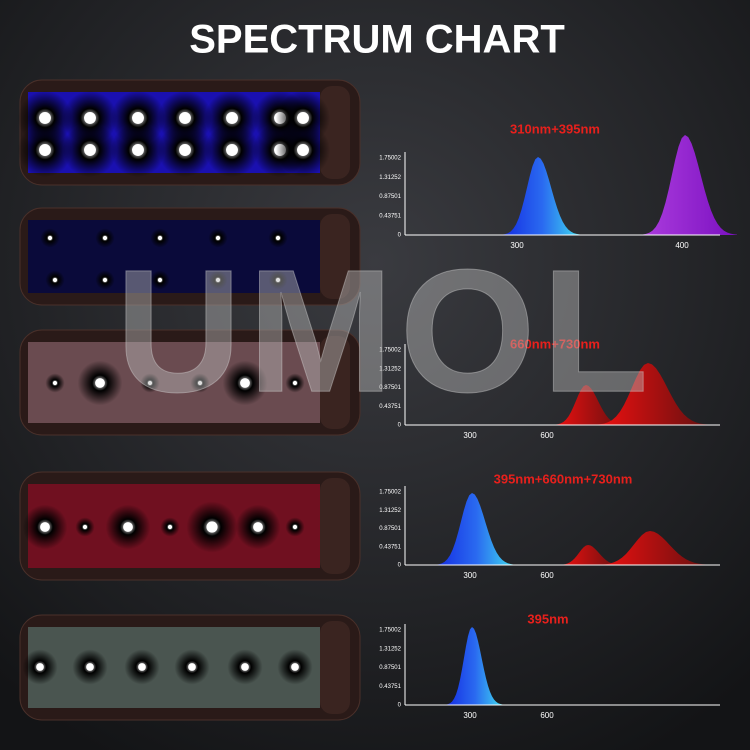 The image size is (750, 750). Describe the element at coordinates (555, 128) in the screenshot. I see `spectrum-label: 310nm+395nm` at that location.